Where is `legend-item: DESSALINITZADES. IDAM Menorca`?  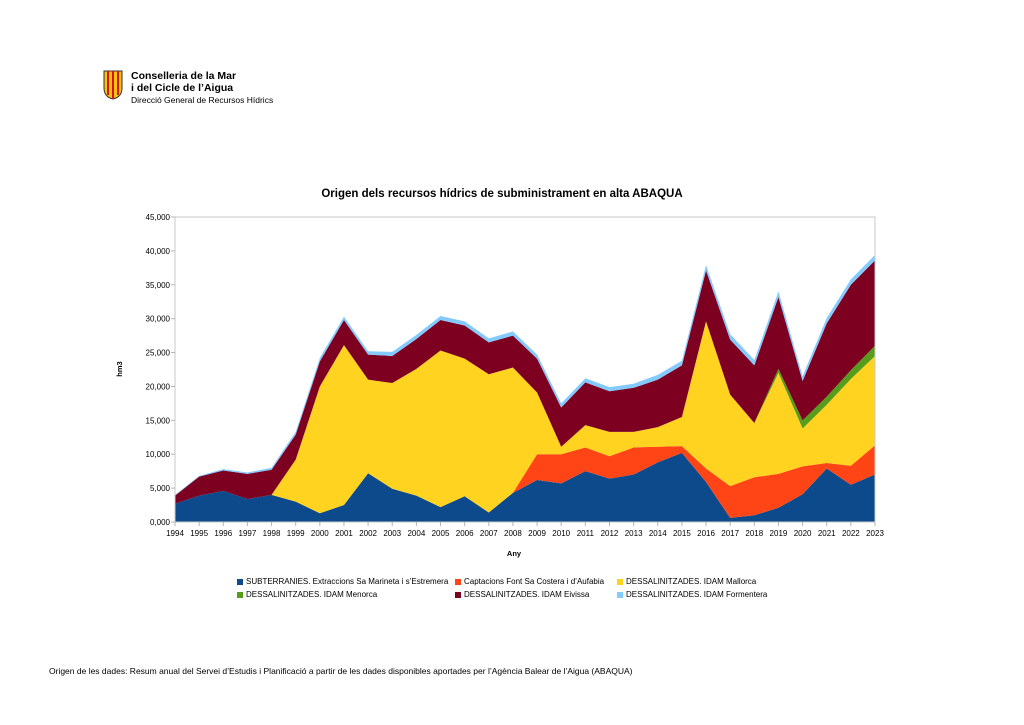
legend-item: DESSALINITZADES. IDAM Menorca is located at coordinates (346, 594).